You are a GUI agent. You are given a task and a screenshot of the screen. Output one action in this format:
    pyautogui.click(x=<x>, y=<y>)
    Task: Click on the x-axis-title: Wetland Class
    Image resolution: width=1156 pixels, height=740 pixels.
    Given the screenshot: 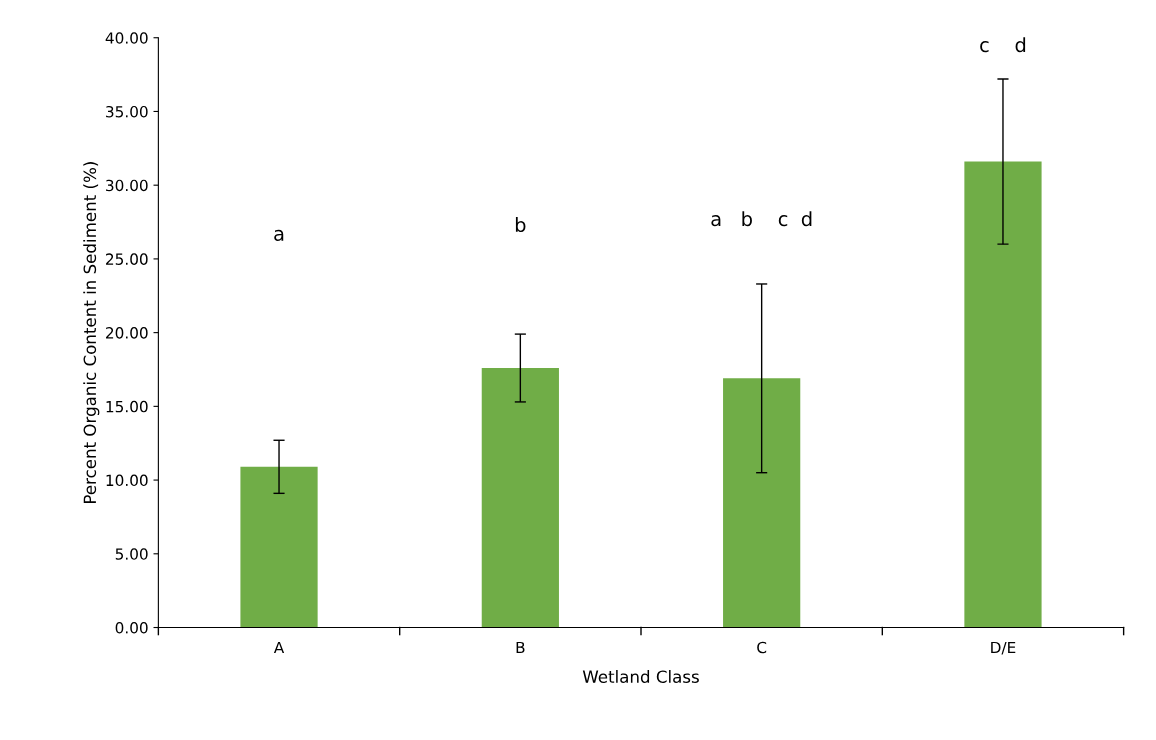 What is the action you would take?
    pyautogui.click(x=640, y=676)
    